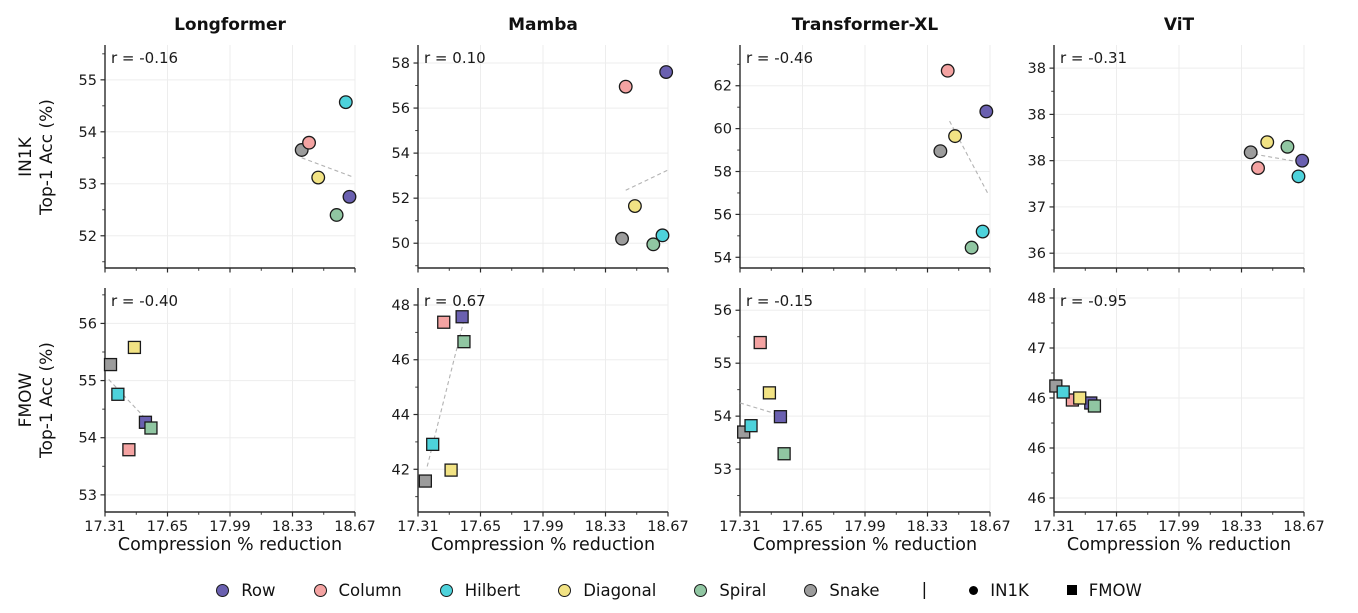  I want to click on legend-item-hilbert: Hilbert, so click(480, 590).